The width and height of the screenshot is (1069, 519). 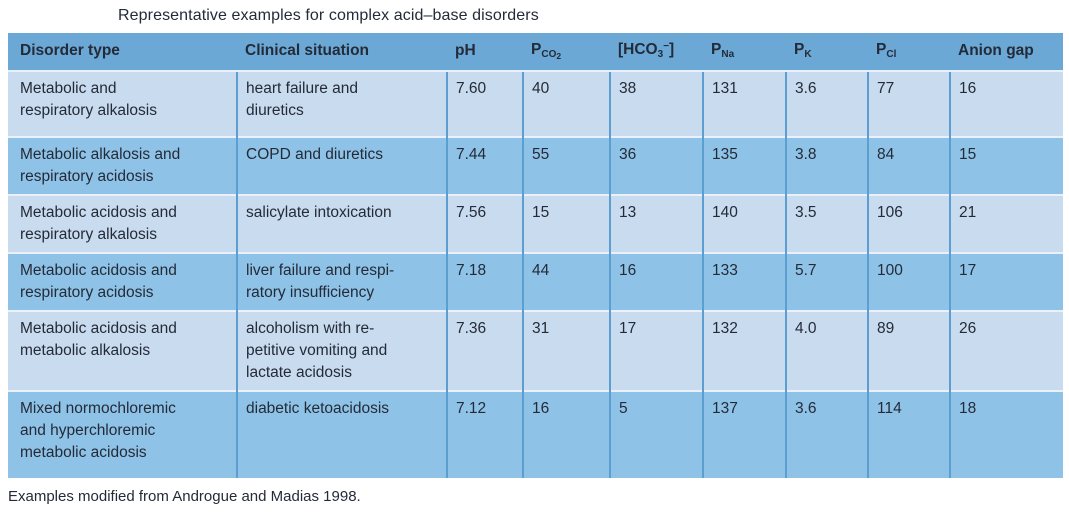 What do you see at coordinates (566, 52) in the screenshot?
I see `column-header-pco2: PCO2` at bounding box center [566, 52].